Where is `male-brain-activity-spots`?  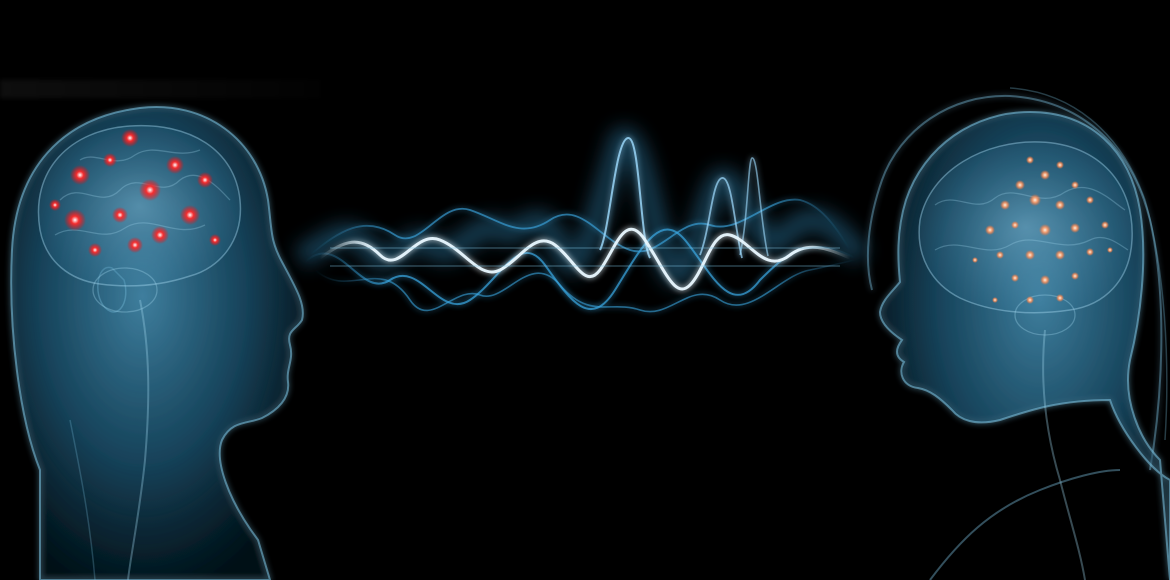
male-brain-activity-spots is located at coordinates (135, 193).